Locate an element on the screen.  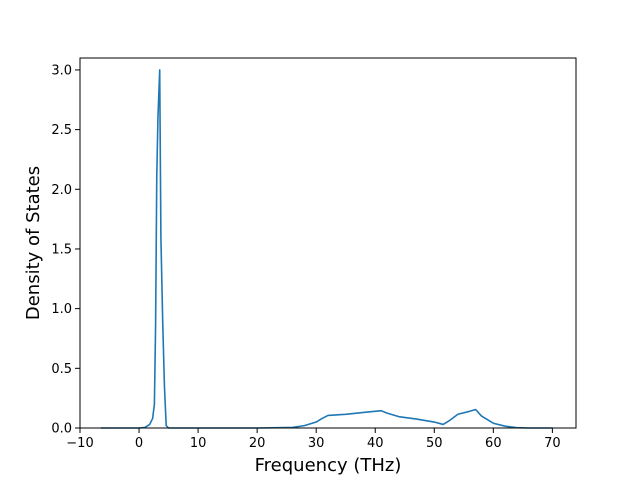
x-tick-label: 0 is located at coordinates (139, 443).